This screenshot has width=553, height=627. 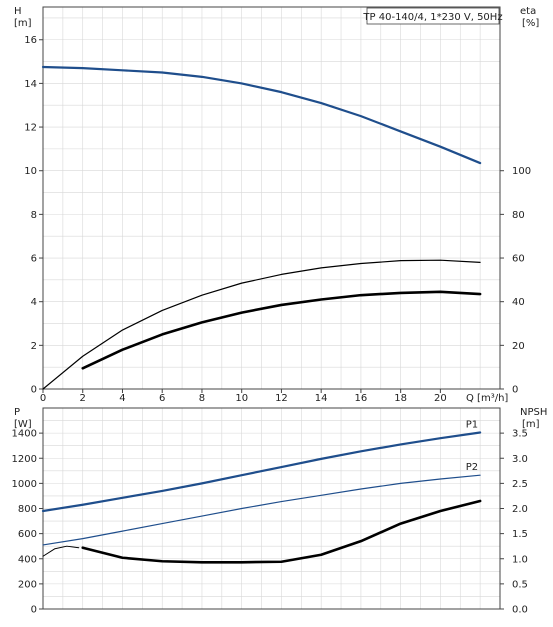 What do you see at coordinates (24, 434) in the screenshot?
I see `y-left-tick-label: 1400` at bounding box center [24, 434].